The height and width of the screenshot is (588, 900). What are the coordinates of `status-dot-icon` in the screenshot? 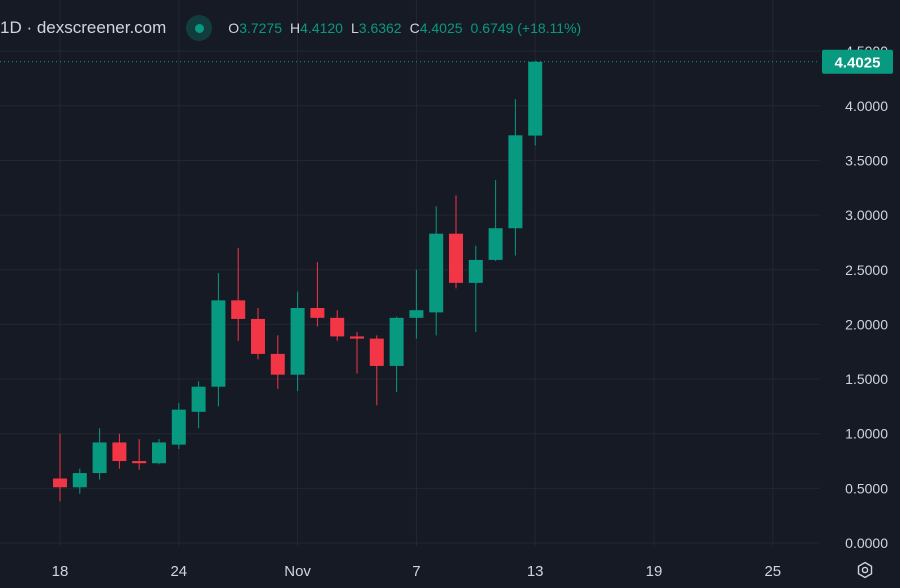 It's located at (199, 28).